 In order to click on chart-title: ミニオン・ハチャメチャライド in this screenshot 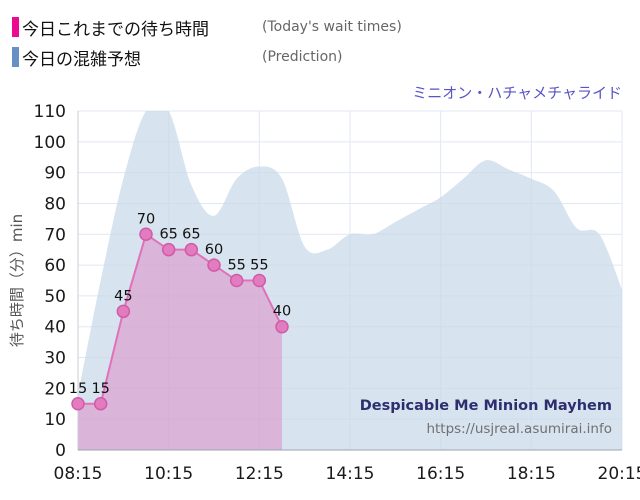, I will do `click(517, 93)`.